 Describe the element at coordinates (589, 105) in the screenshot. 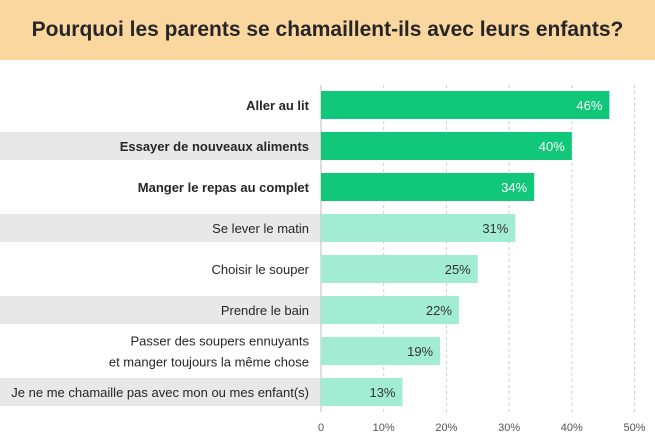

I see `value-label: 46%` at that location.